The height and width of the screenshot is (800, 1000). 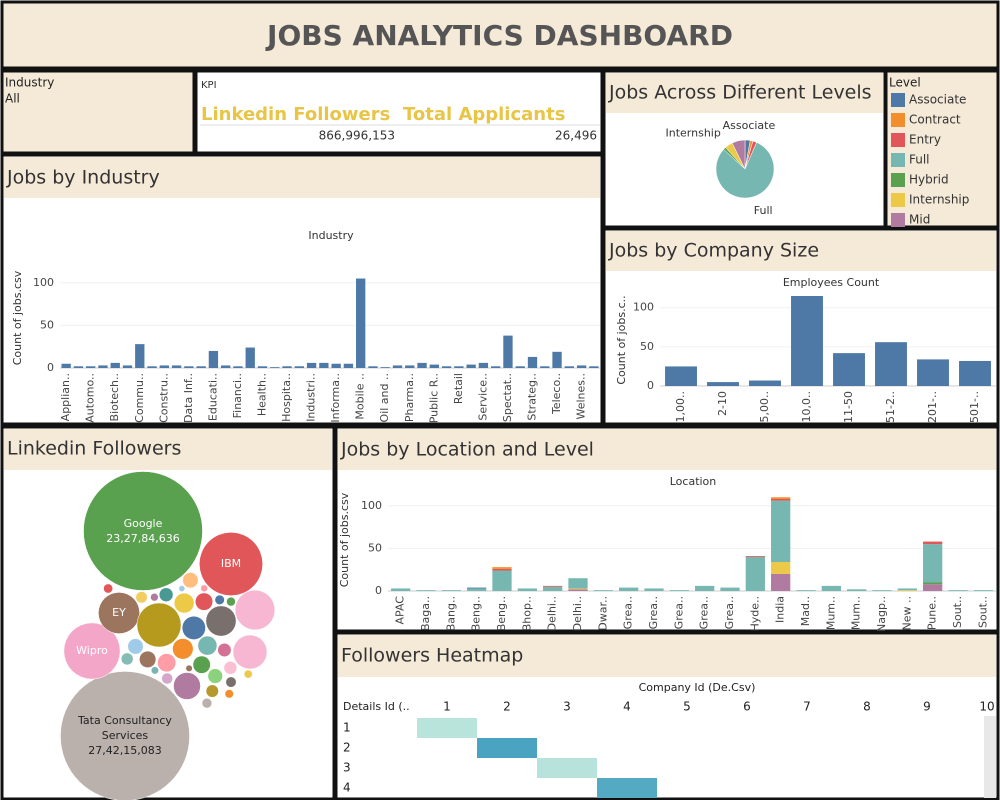 I want to click on x-tick-label: 501-.., so click(x=974, y=407).